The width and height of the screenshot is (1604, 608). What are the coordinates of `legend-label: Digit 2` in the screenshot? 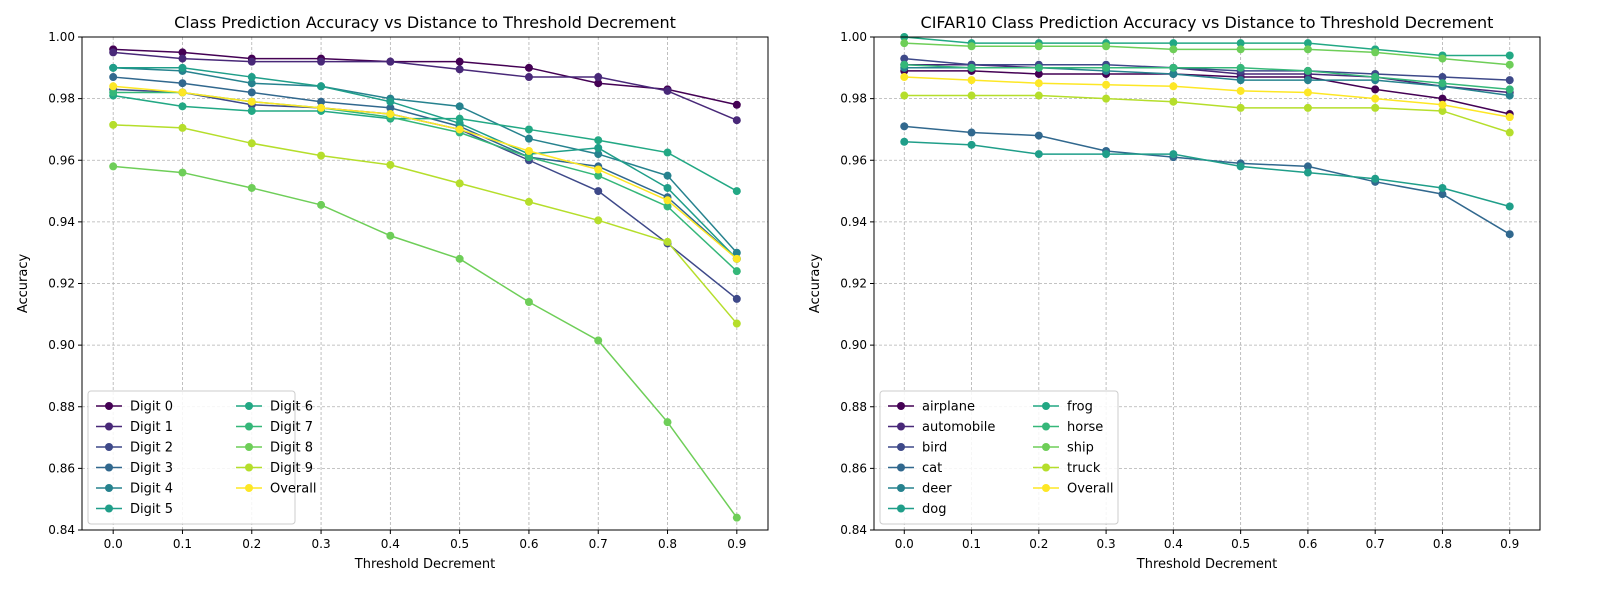 It's located at (151, 448).